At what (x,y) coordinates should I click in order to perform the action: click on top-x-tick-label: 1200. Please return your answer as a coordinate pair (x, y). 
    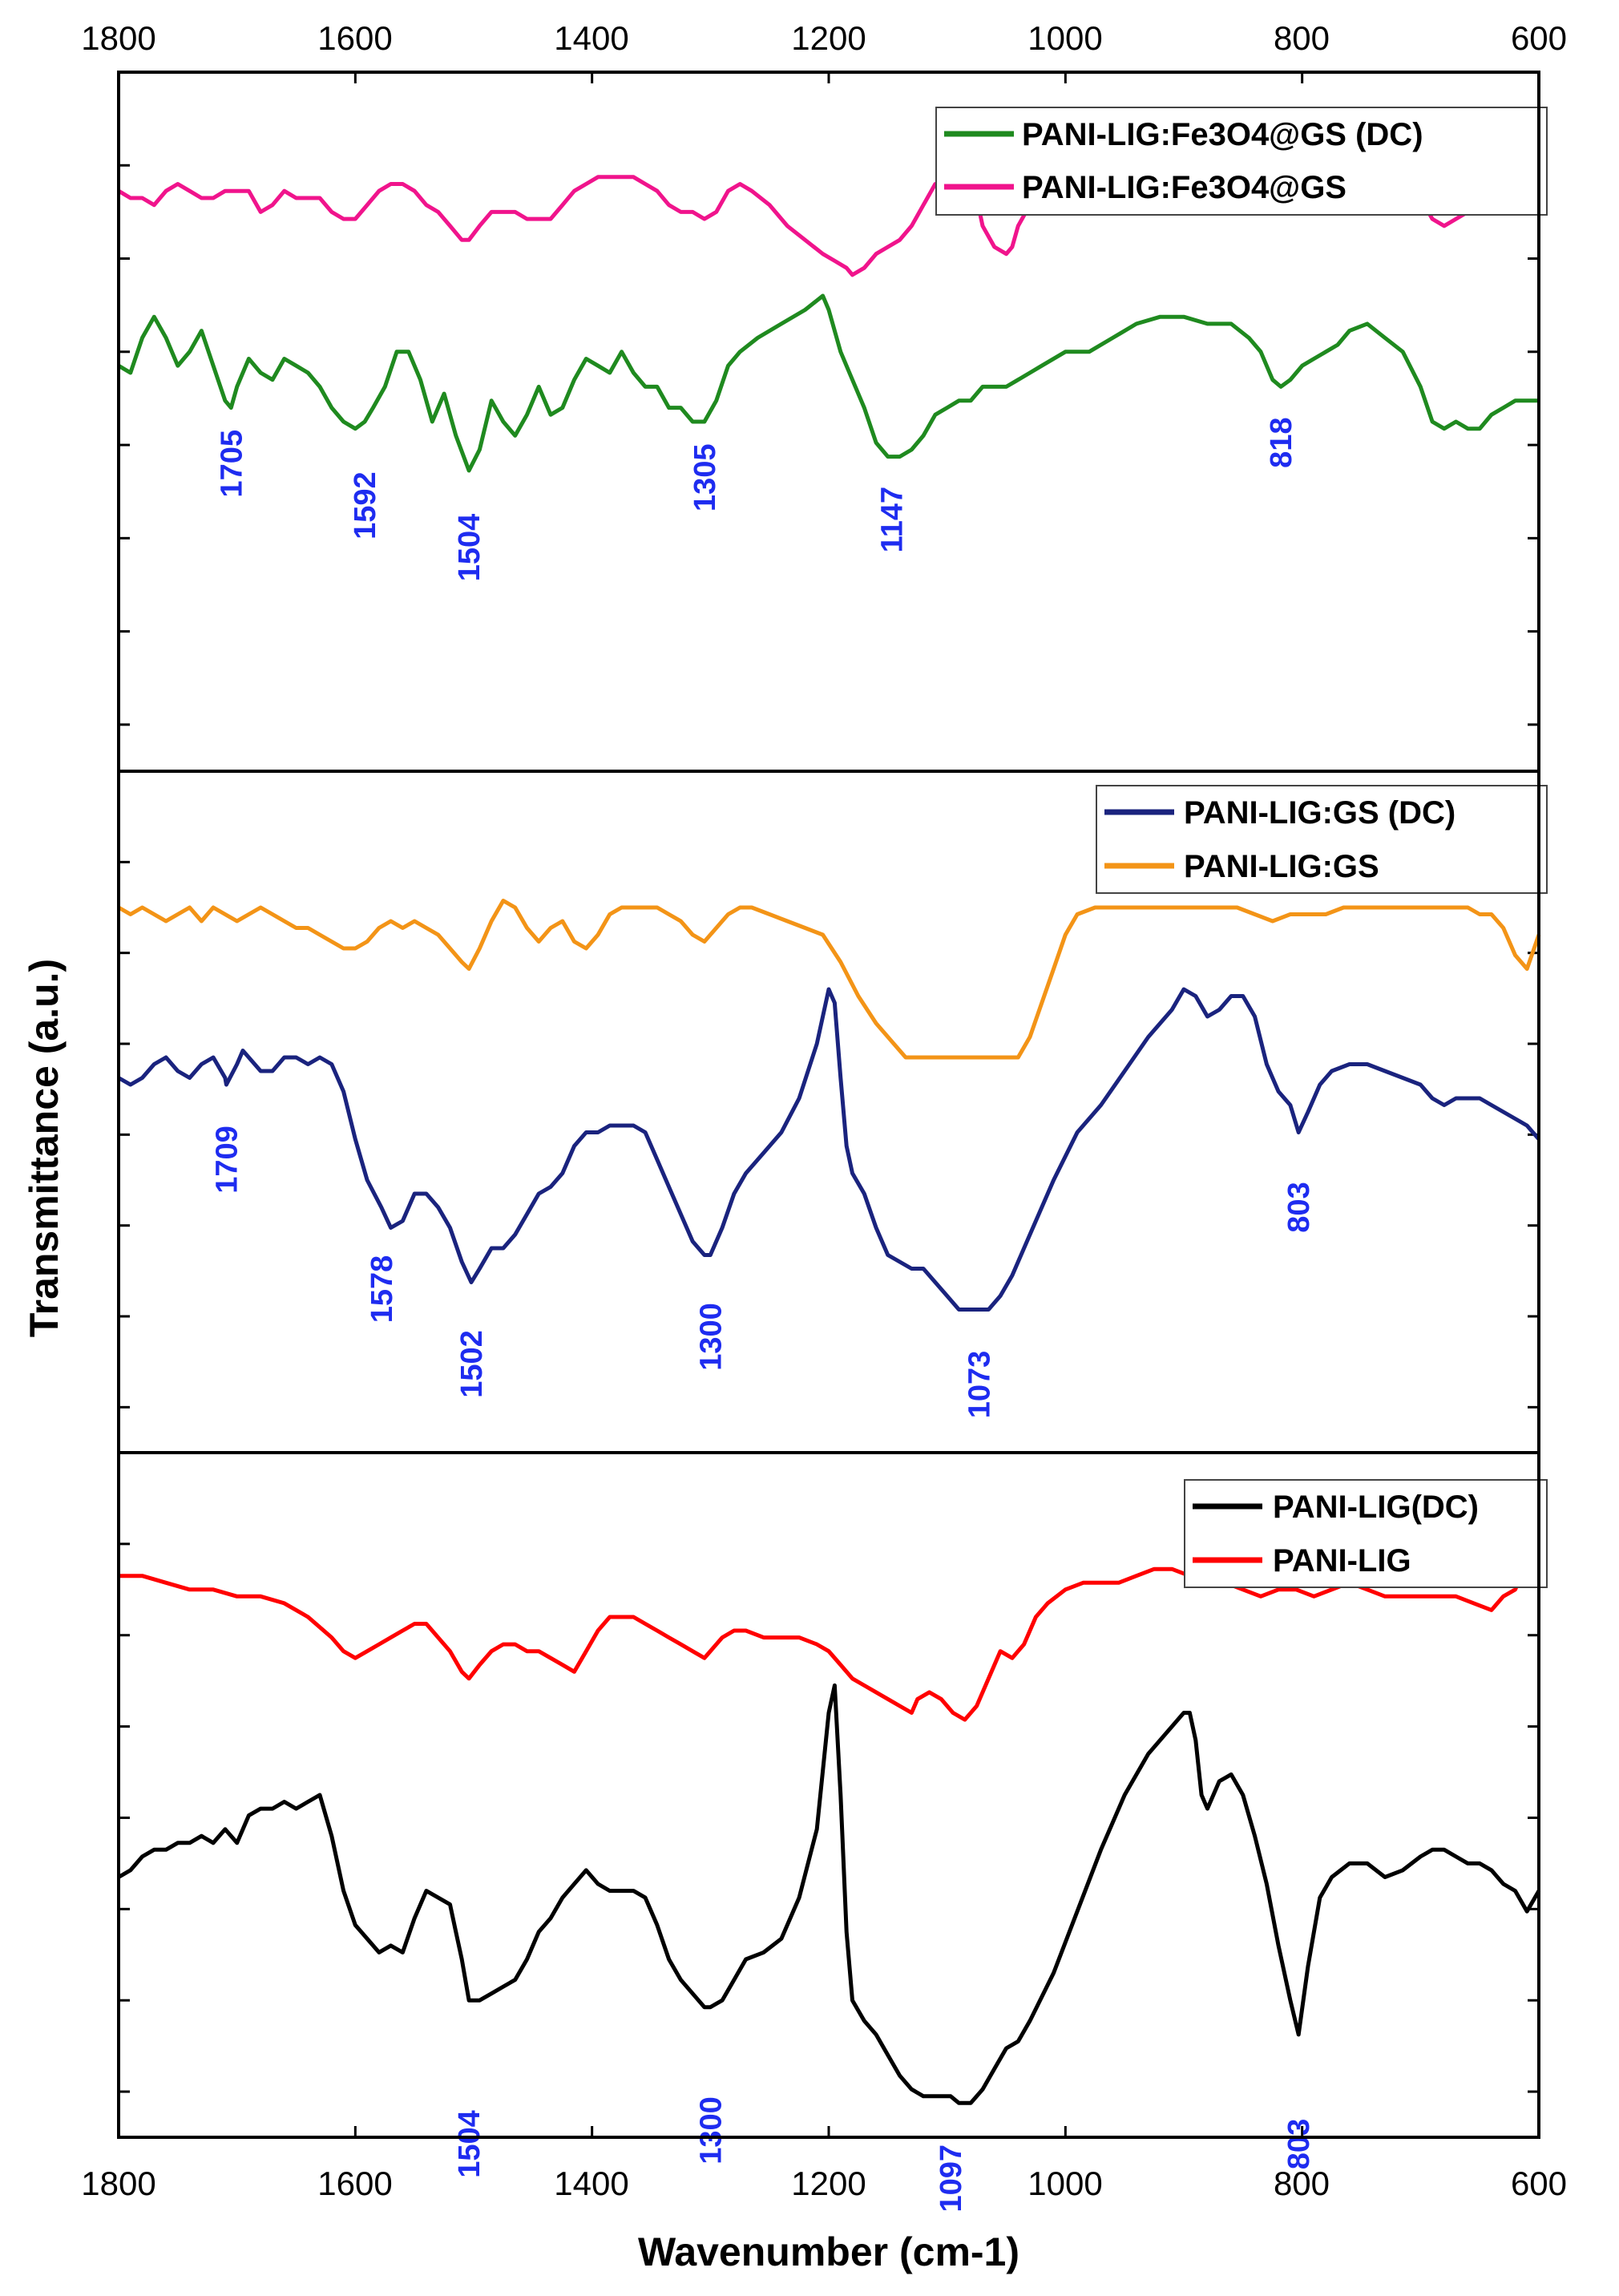
    Looking at the image, I should click on (828, 38).